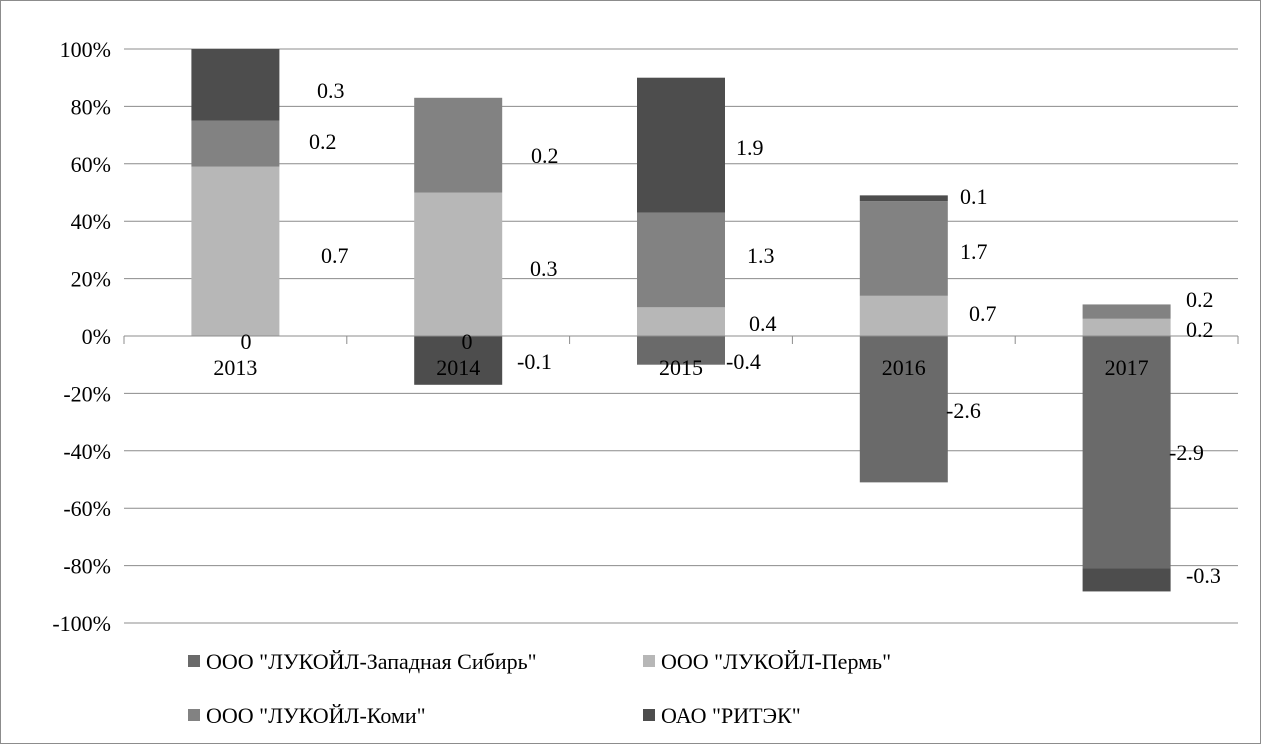 This screenshot has width=1261, height=748. I want to click on data-label: 0.4, so click(763, 323).